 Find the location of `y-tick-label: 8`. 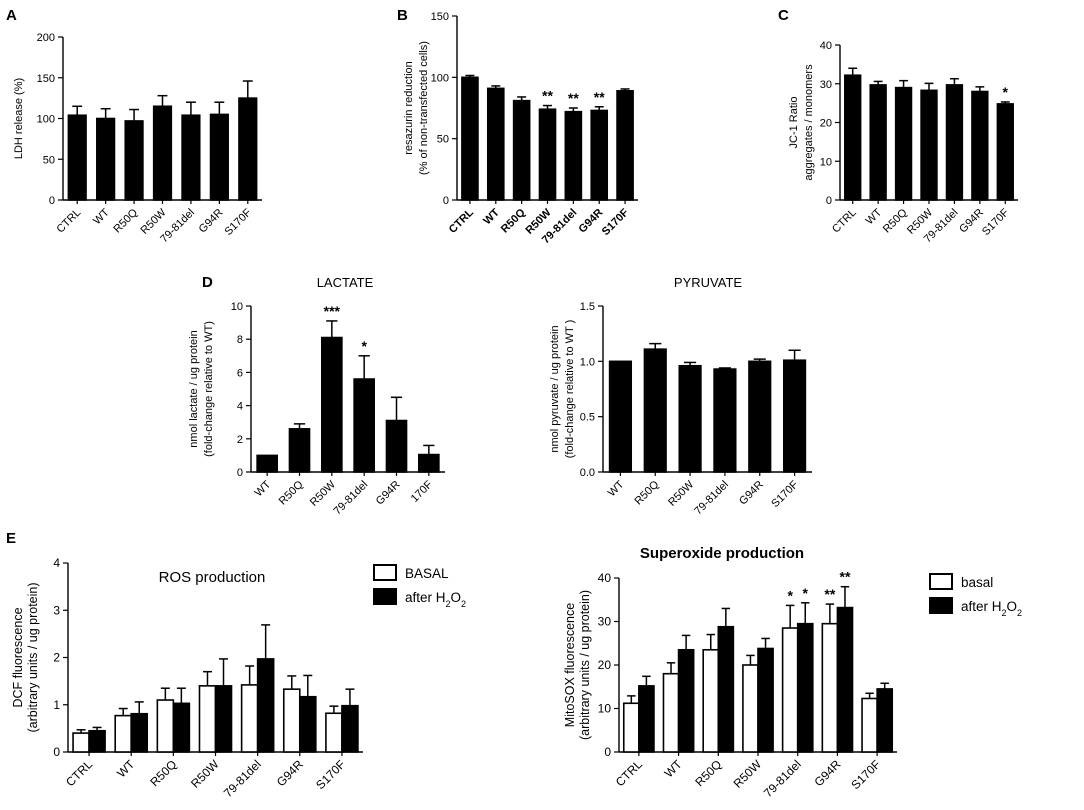

y-tick-label: 8 is located at coordinates (240, 340).